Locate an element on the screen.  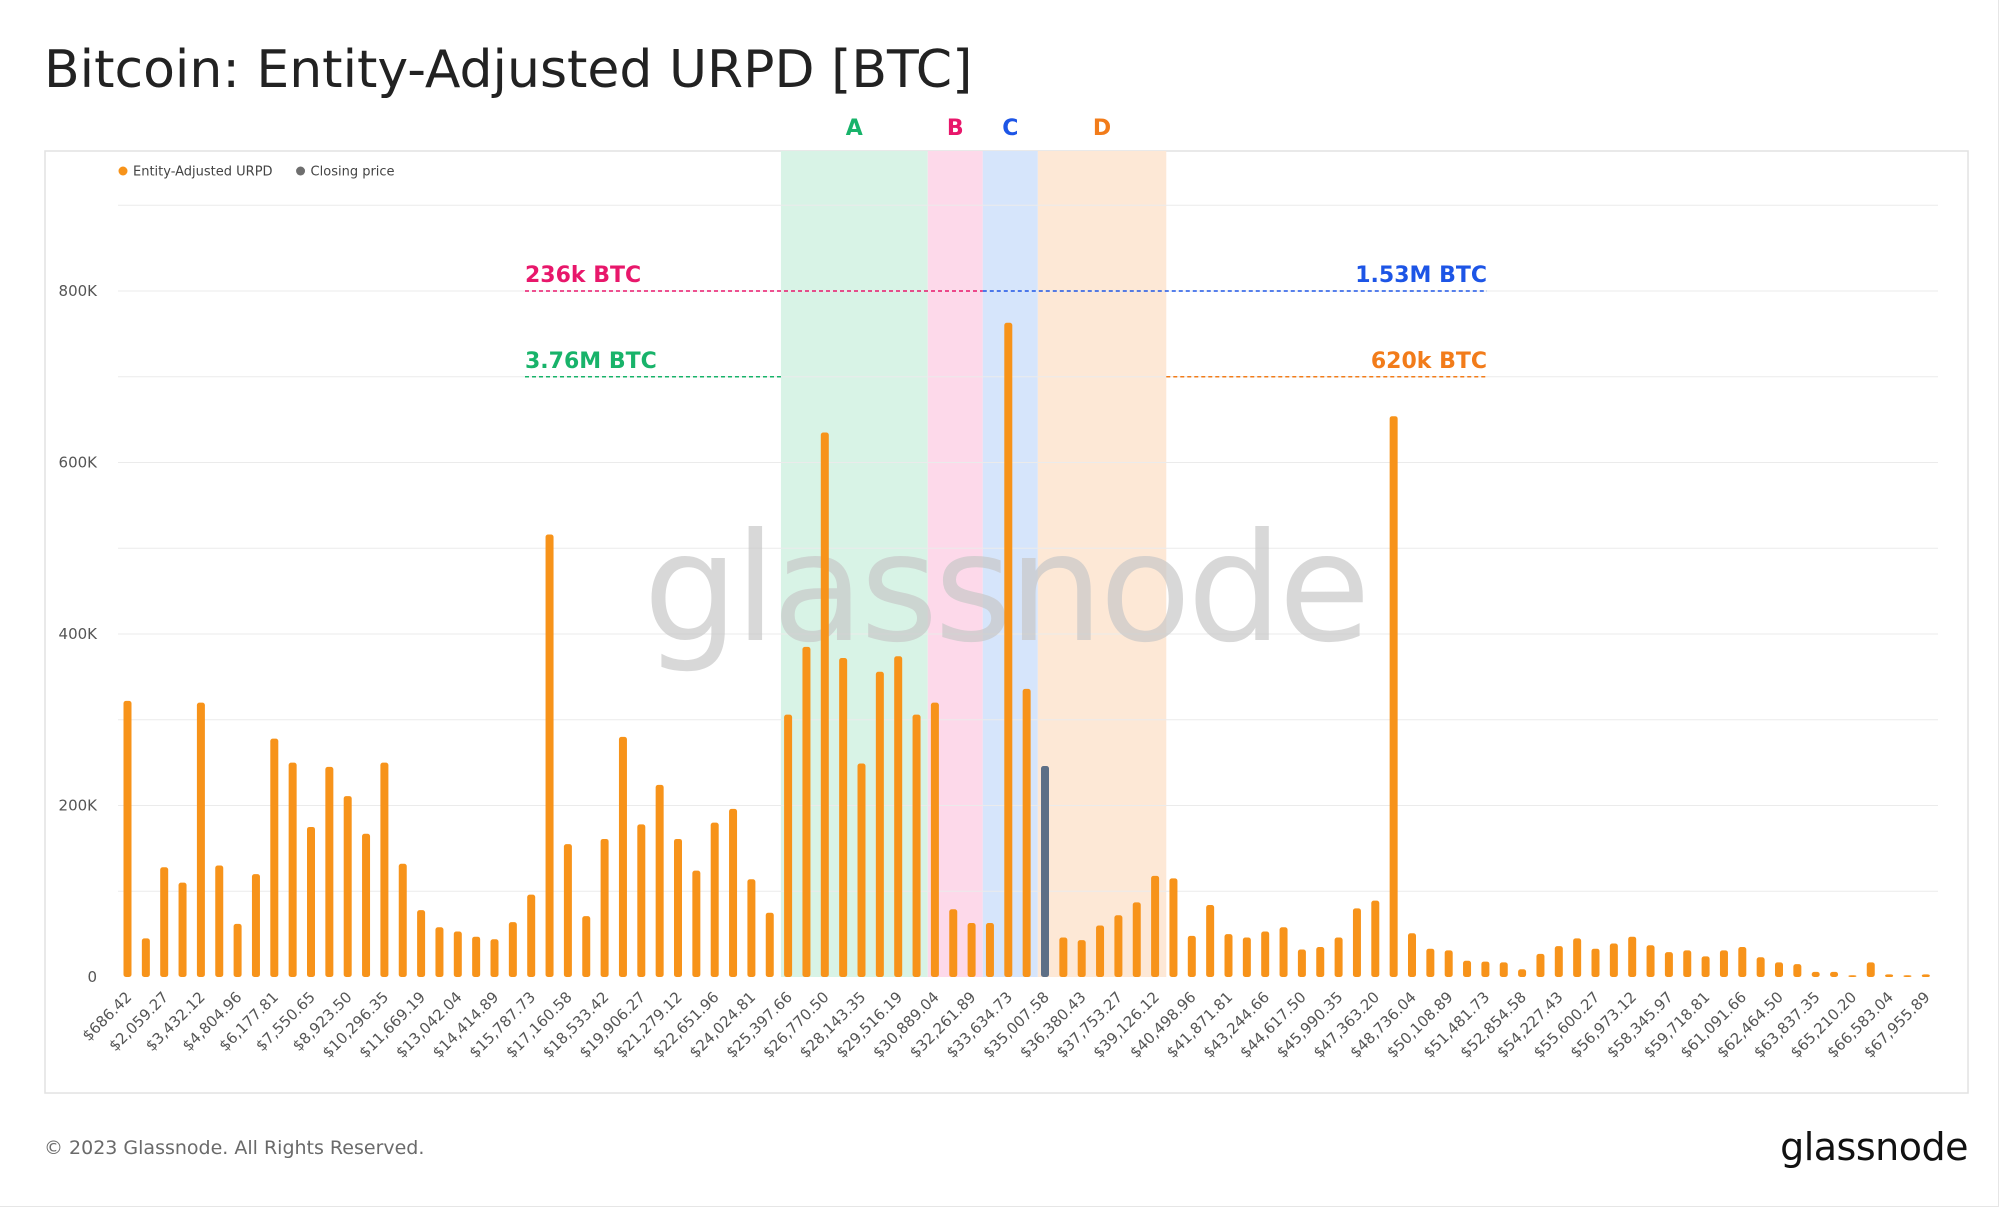
legend-entry: Closing price is located at coordinates (353, 172).